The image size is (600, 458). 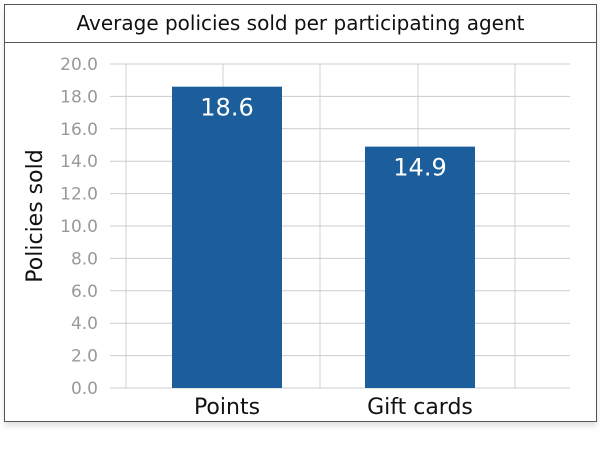 What do you see at coordinates (79, 130) in the screenshot?
I see `y-tick-label: 16.0` at bounding box center [79, 130].